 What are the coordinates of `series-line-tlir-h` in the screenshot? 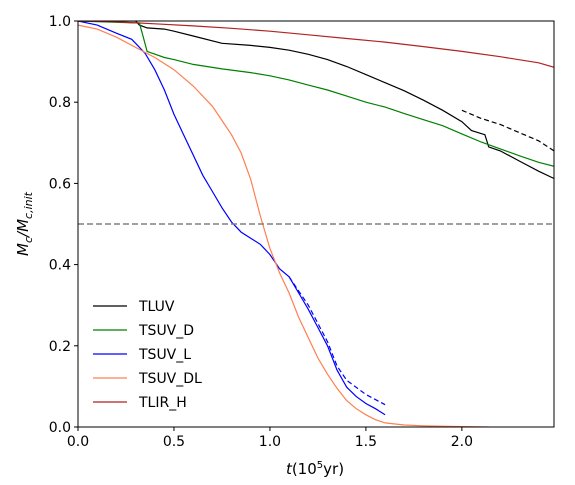 It's located at (316, 44).